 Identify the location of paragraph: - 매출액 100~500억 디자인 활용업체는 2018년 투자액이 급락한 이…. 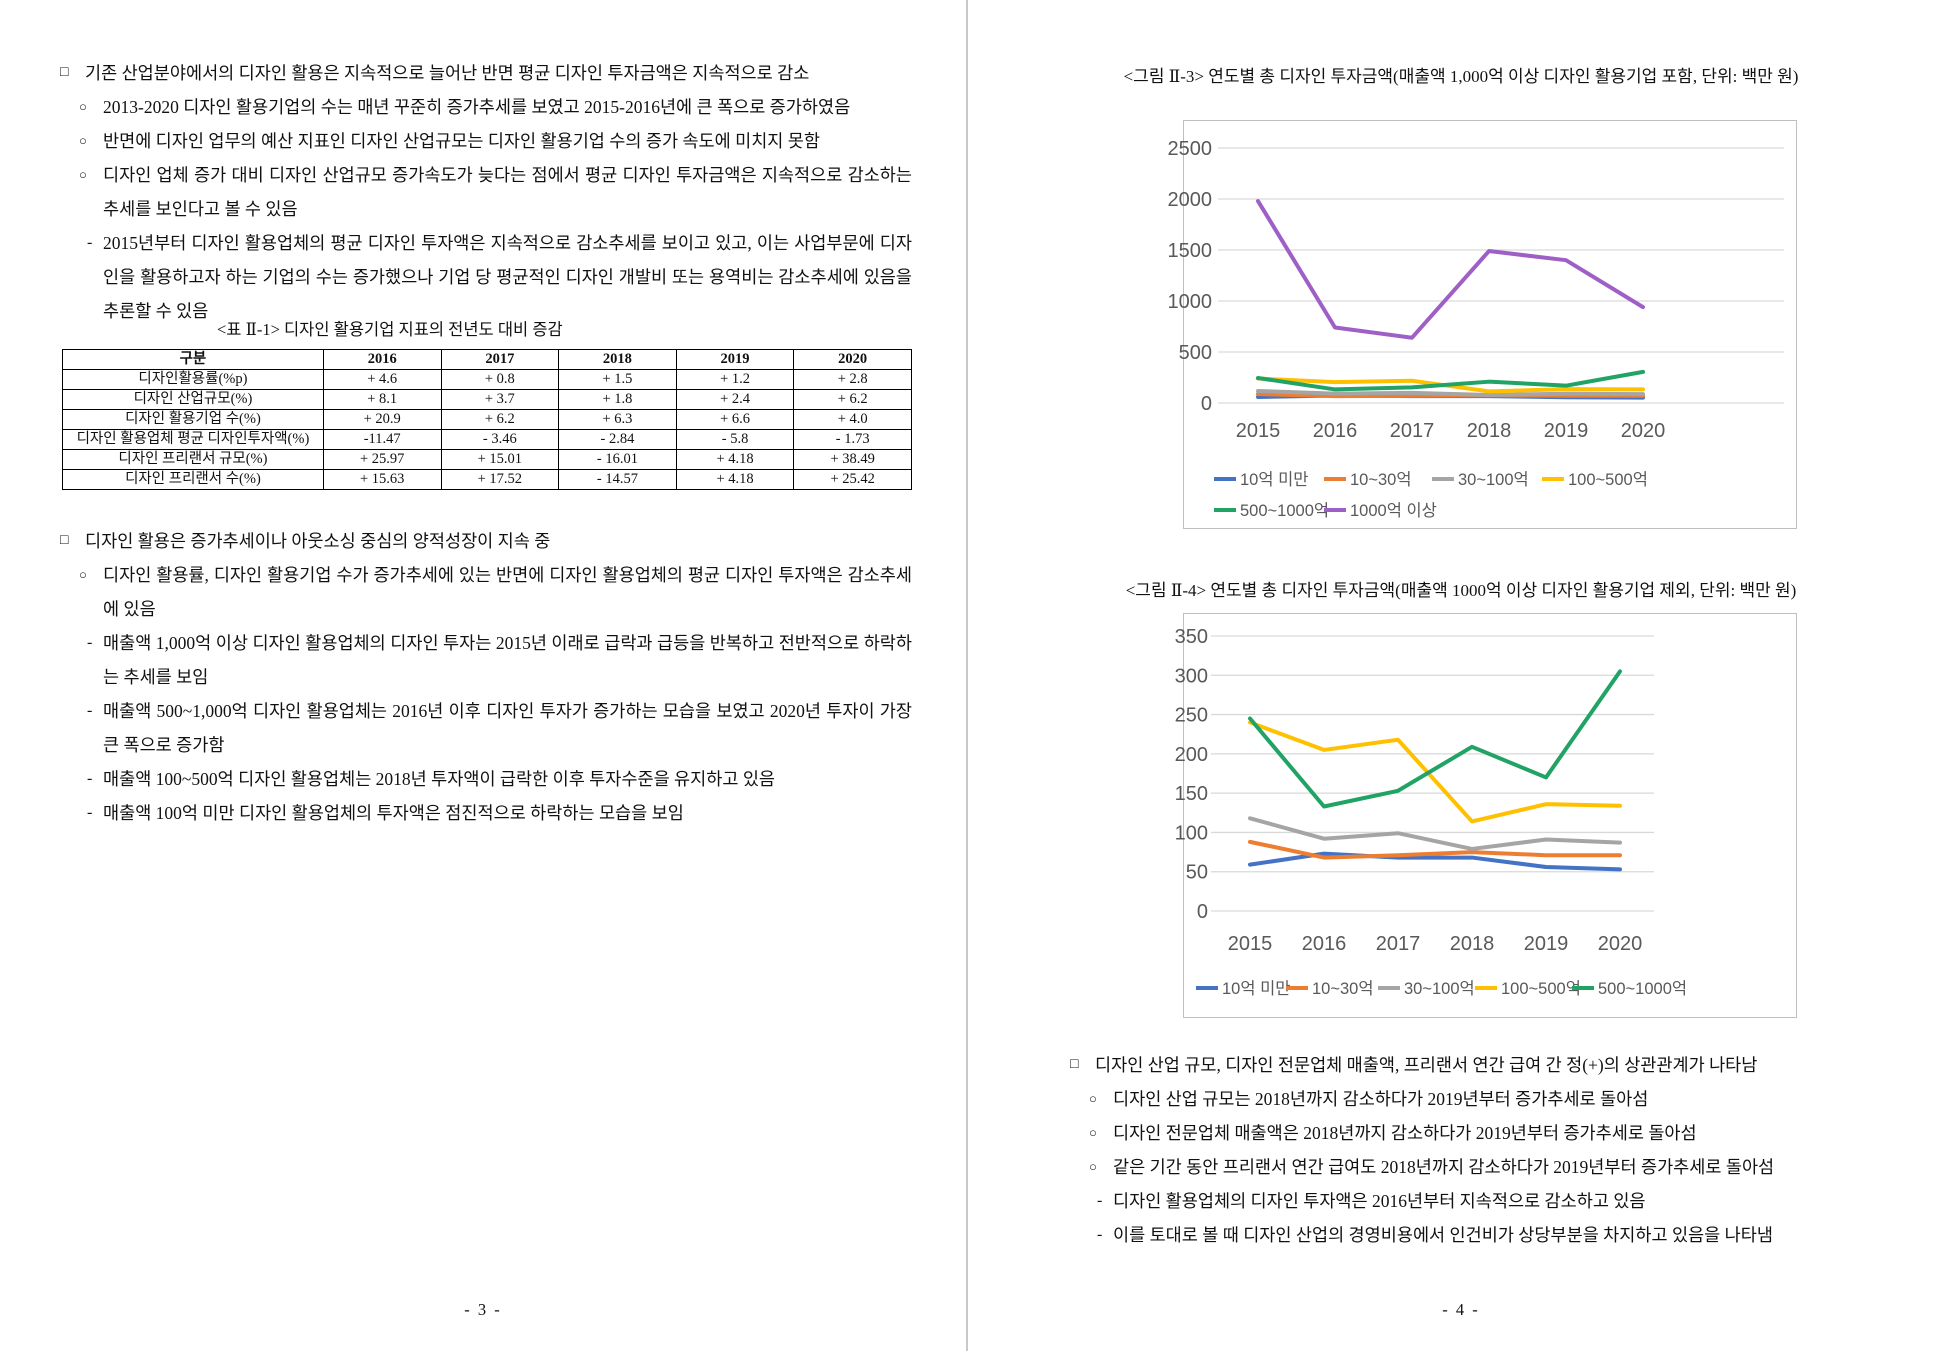
(486, 779).